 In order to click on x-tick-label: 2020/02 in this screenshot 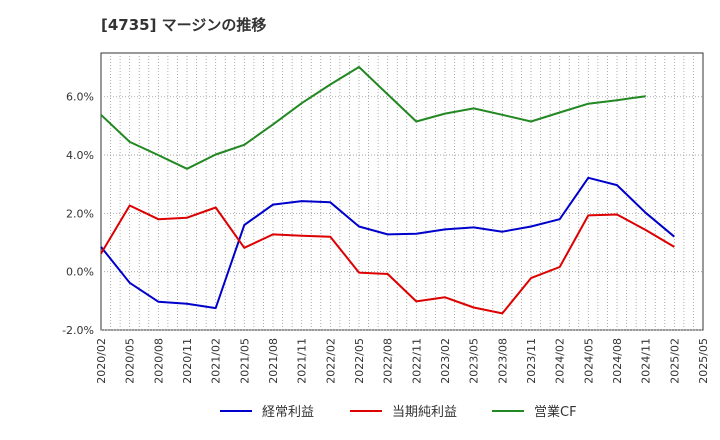, I will do `click(101, 361)`.